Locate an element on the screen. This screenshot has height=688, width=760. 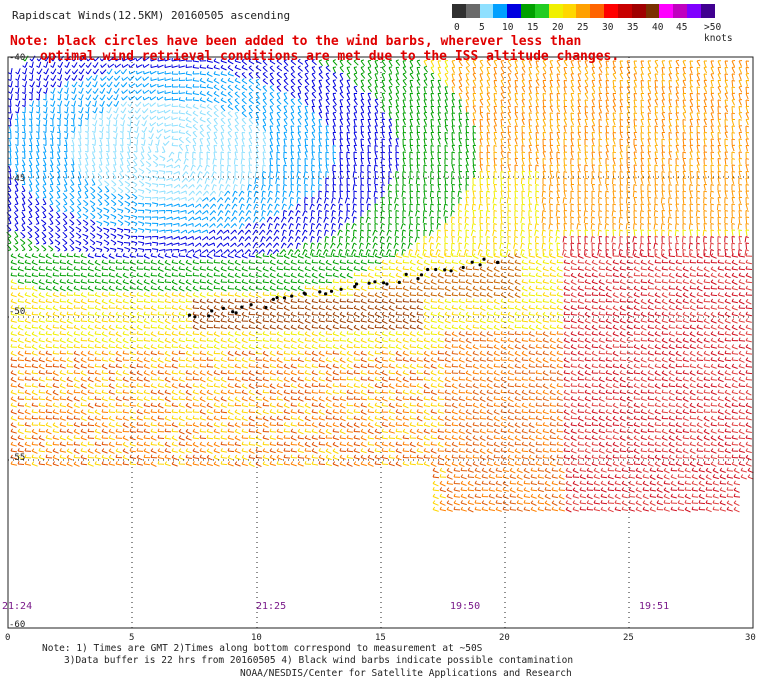
time-label: 19:51 is located at coordinates (654, 606).